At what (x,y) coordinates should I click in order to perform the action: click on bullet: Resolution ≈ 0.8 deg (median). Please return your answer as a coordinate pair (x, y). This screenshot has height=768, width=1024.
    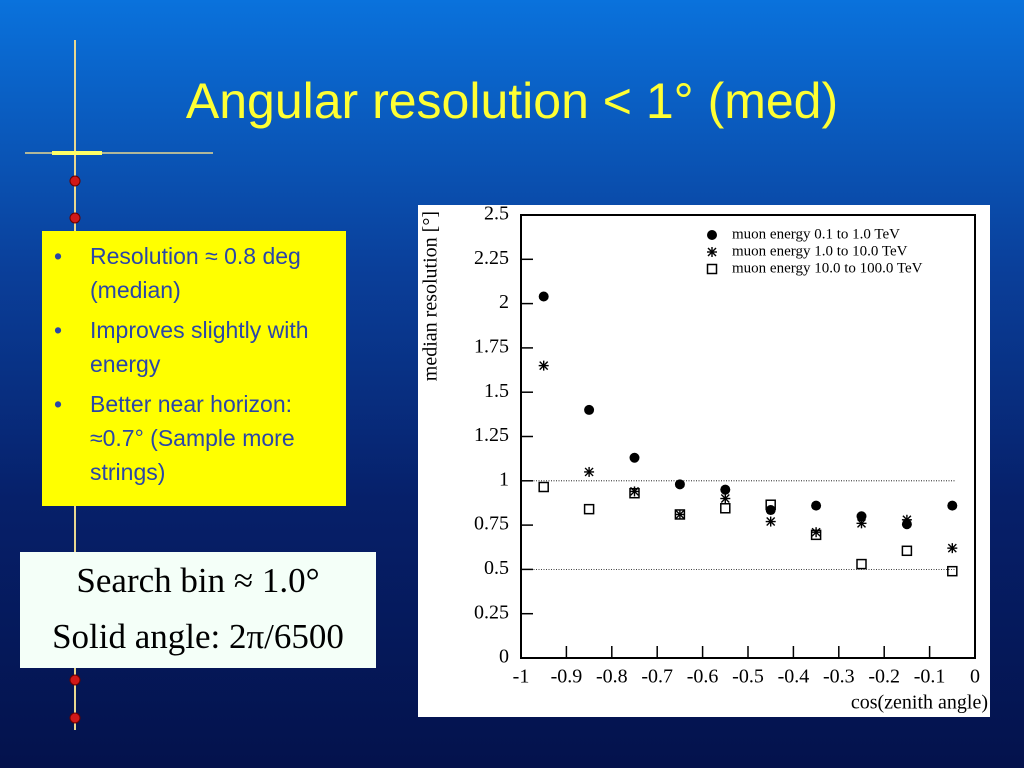
    Looking at the image, I should click on (195, 273).